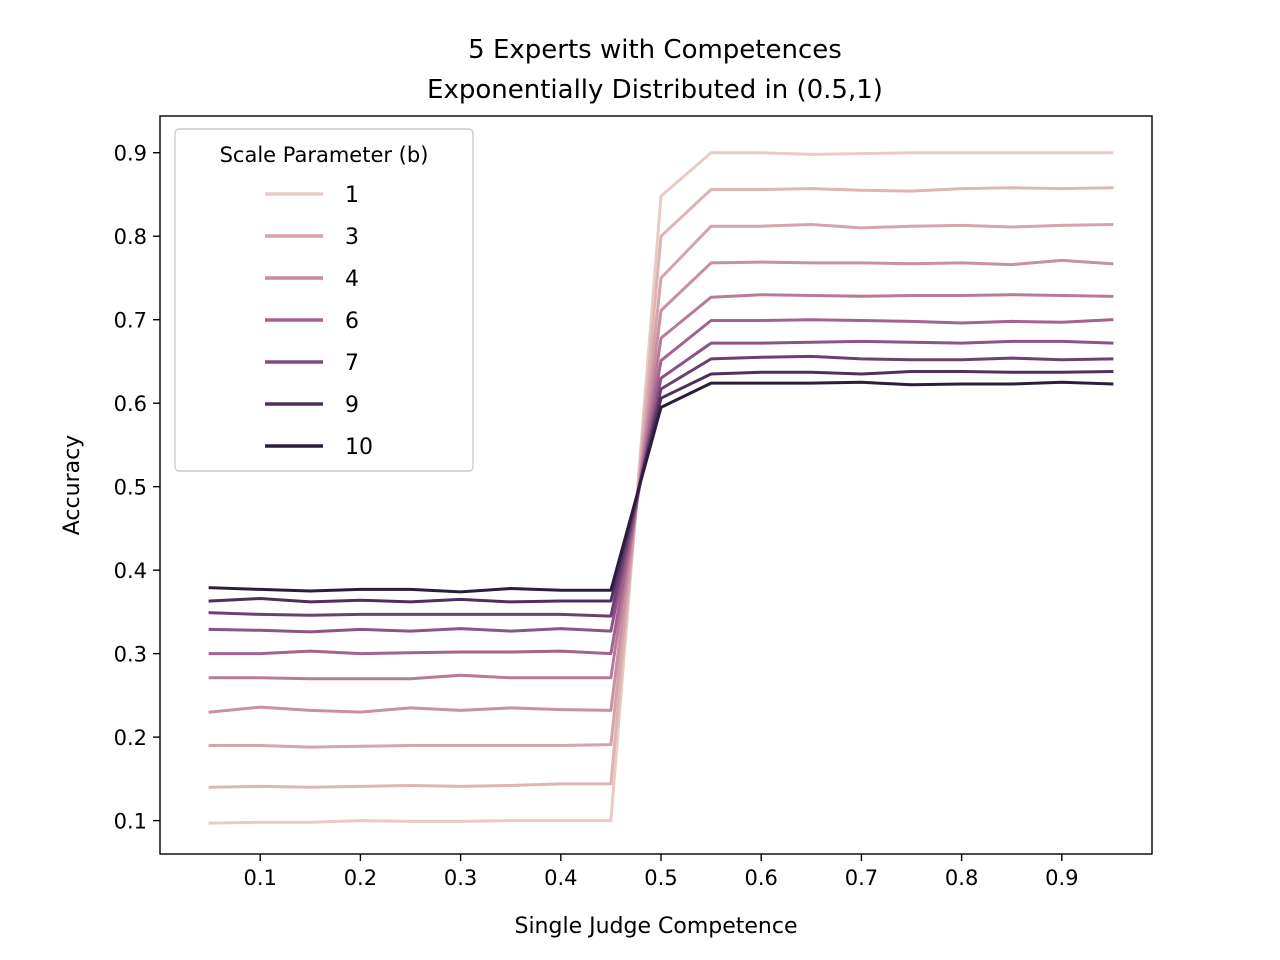 This screenshot has height=960, width=1280. What do you see at coordinates (352, 195) in the screenshot?
I see `legend-label: 1` at bounding box center [352, 195].